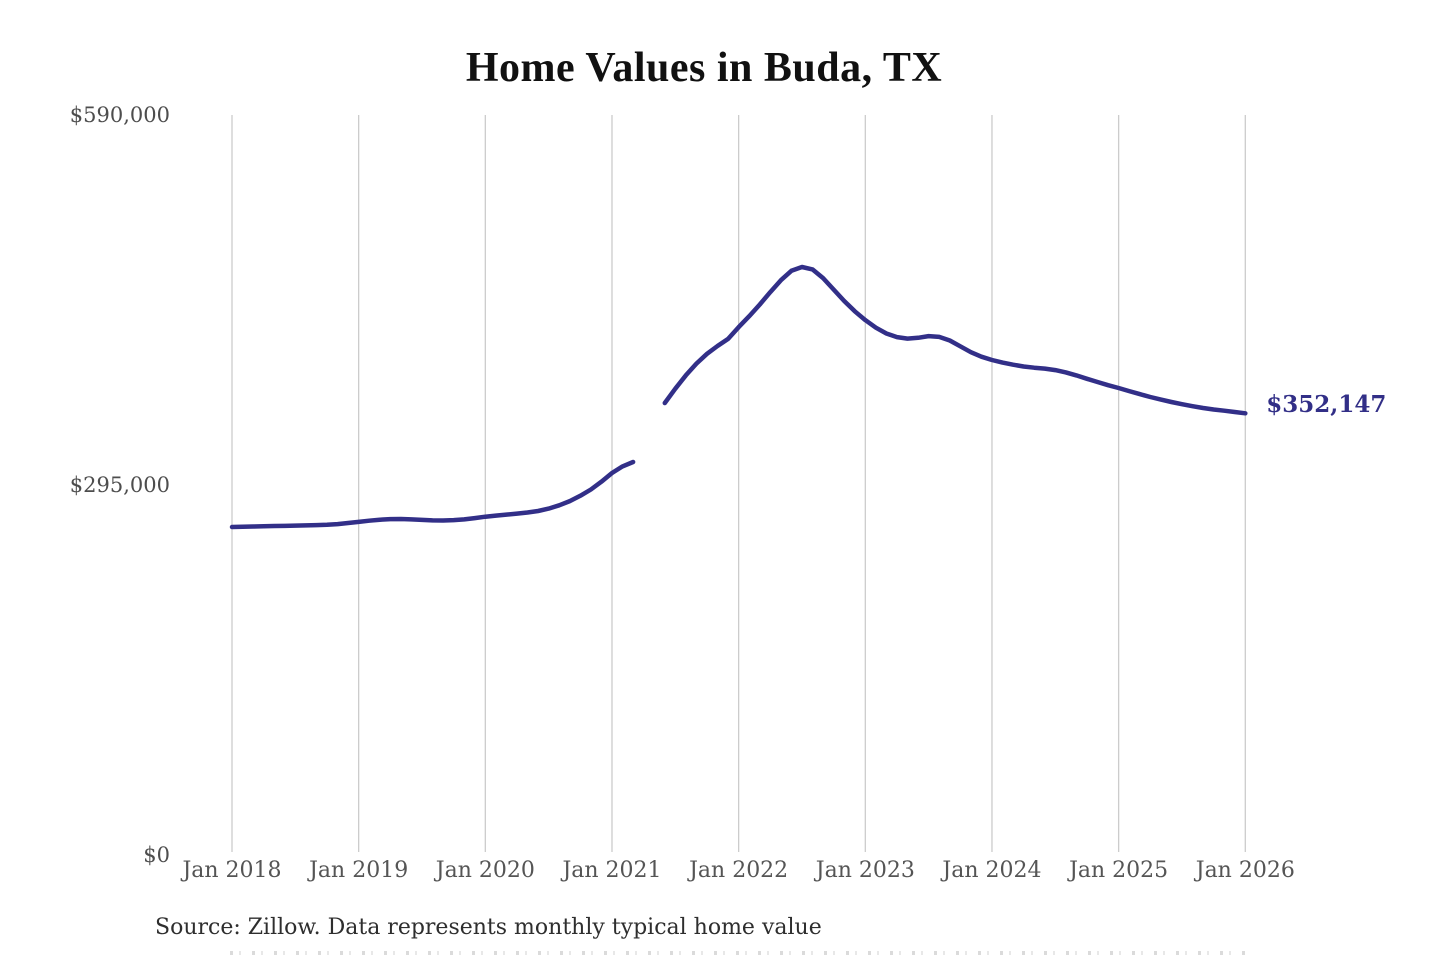 This screenshot has height=960, width=1440. Describe the element at coordinates (156, 855) in the screenshot. I see `y-tick-label: $0` at that location.